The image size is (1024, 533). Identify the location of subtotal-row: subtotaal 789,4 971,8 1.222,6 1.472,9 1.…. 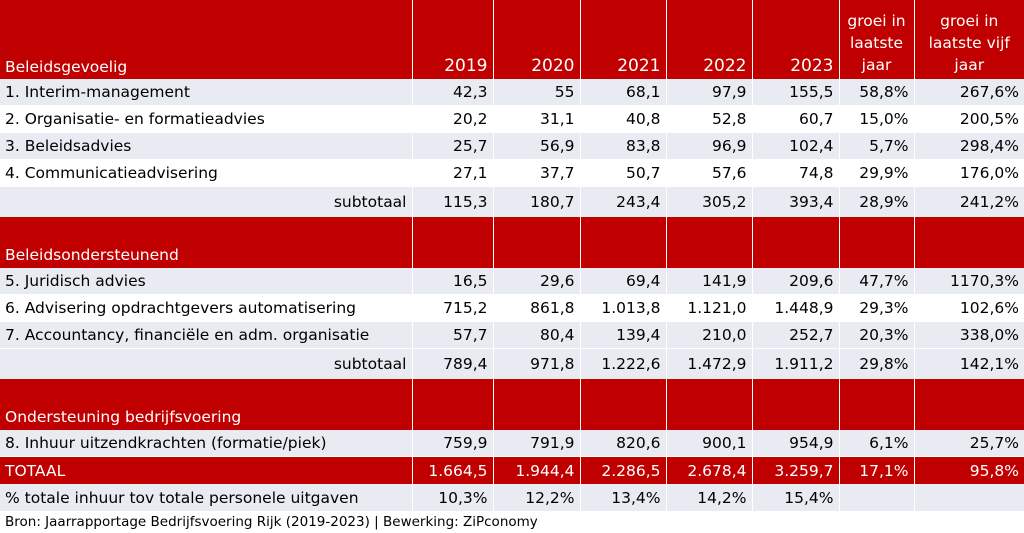
(512, 363).